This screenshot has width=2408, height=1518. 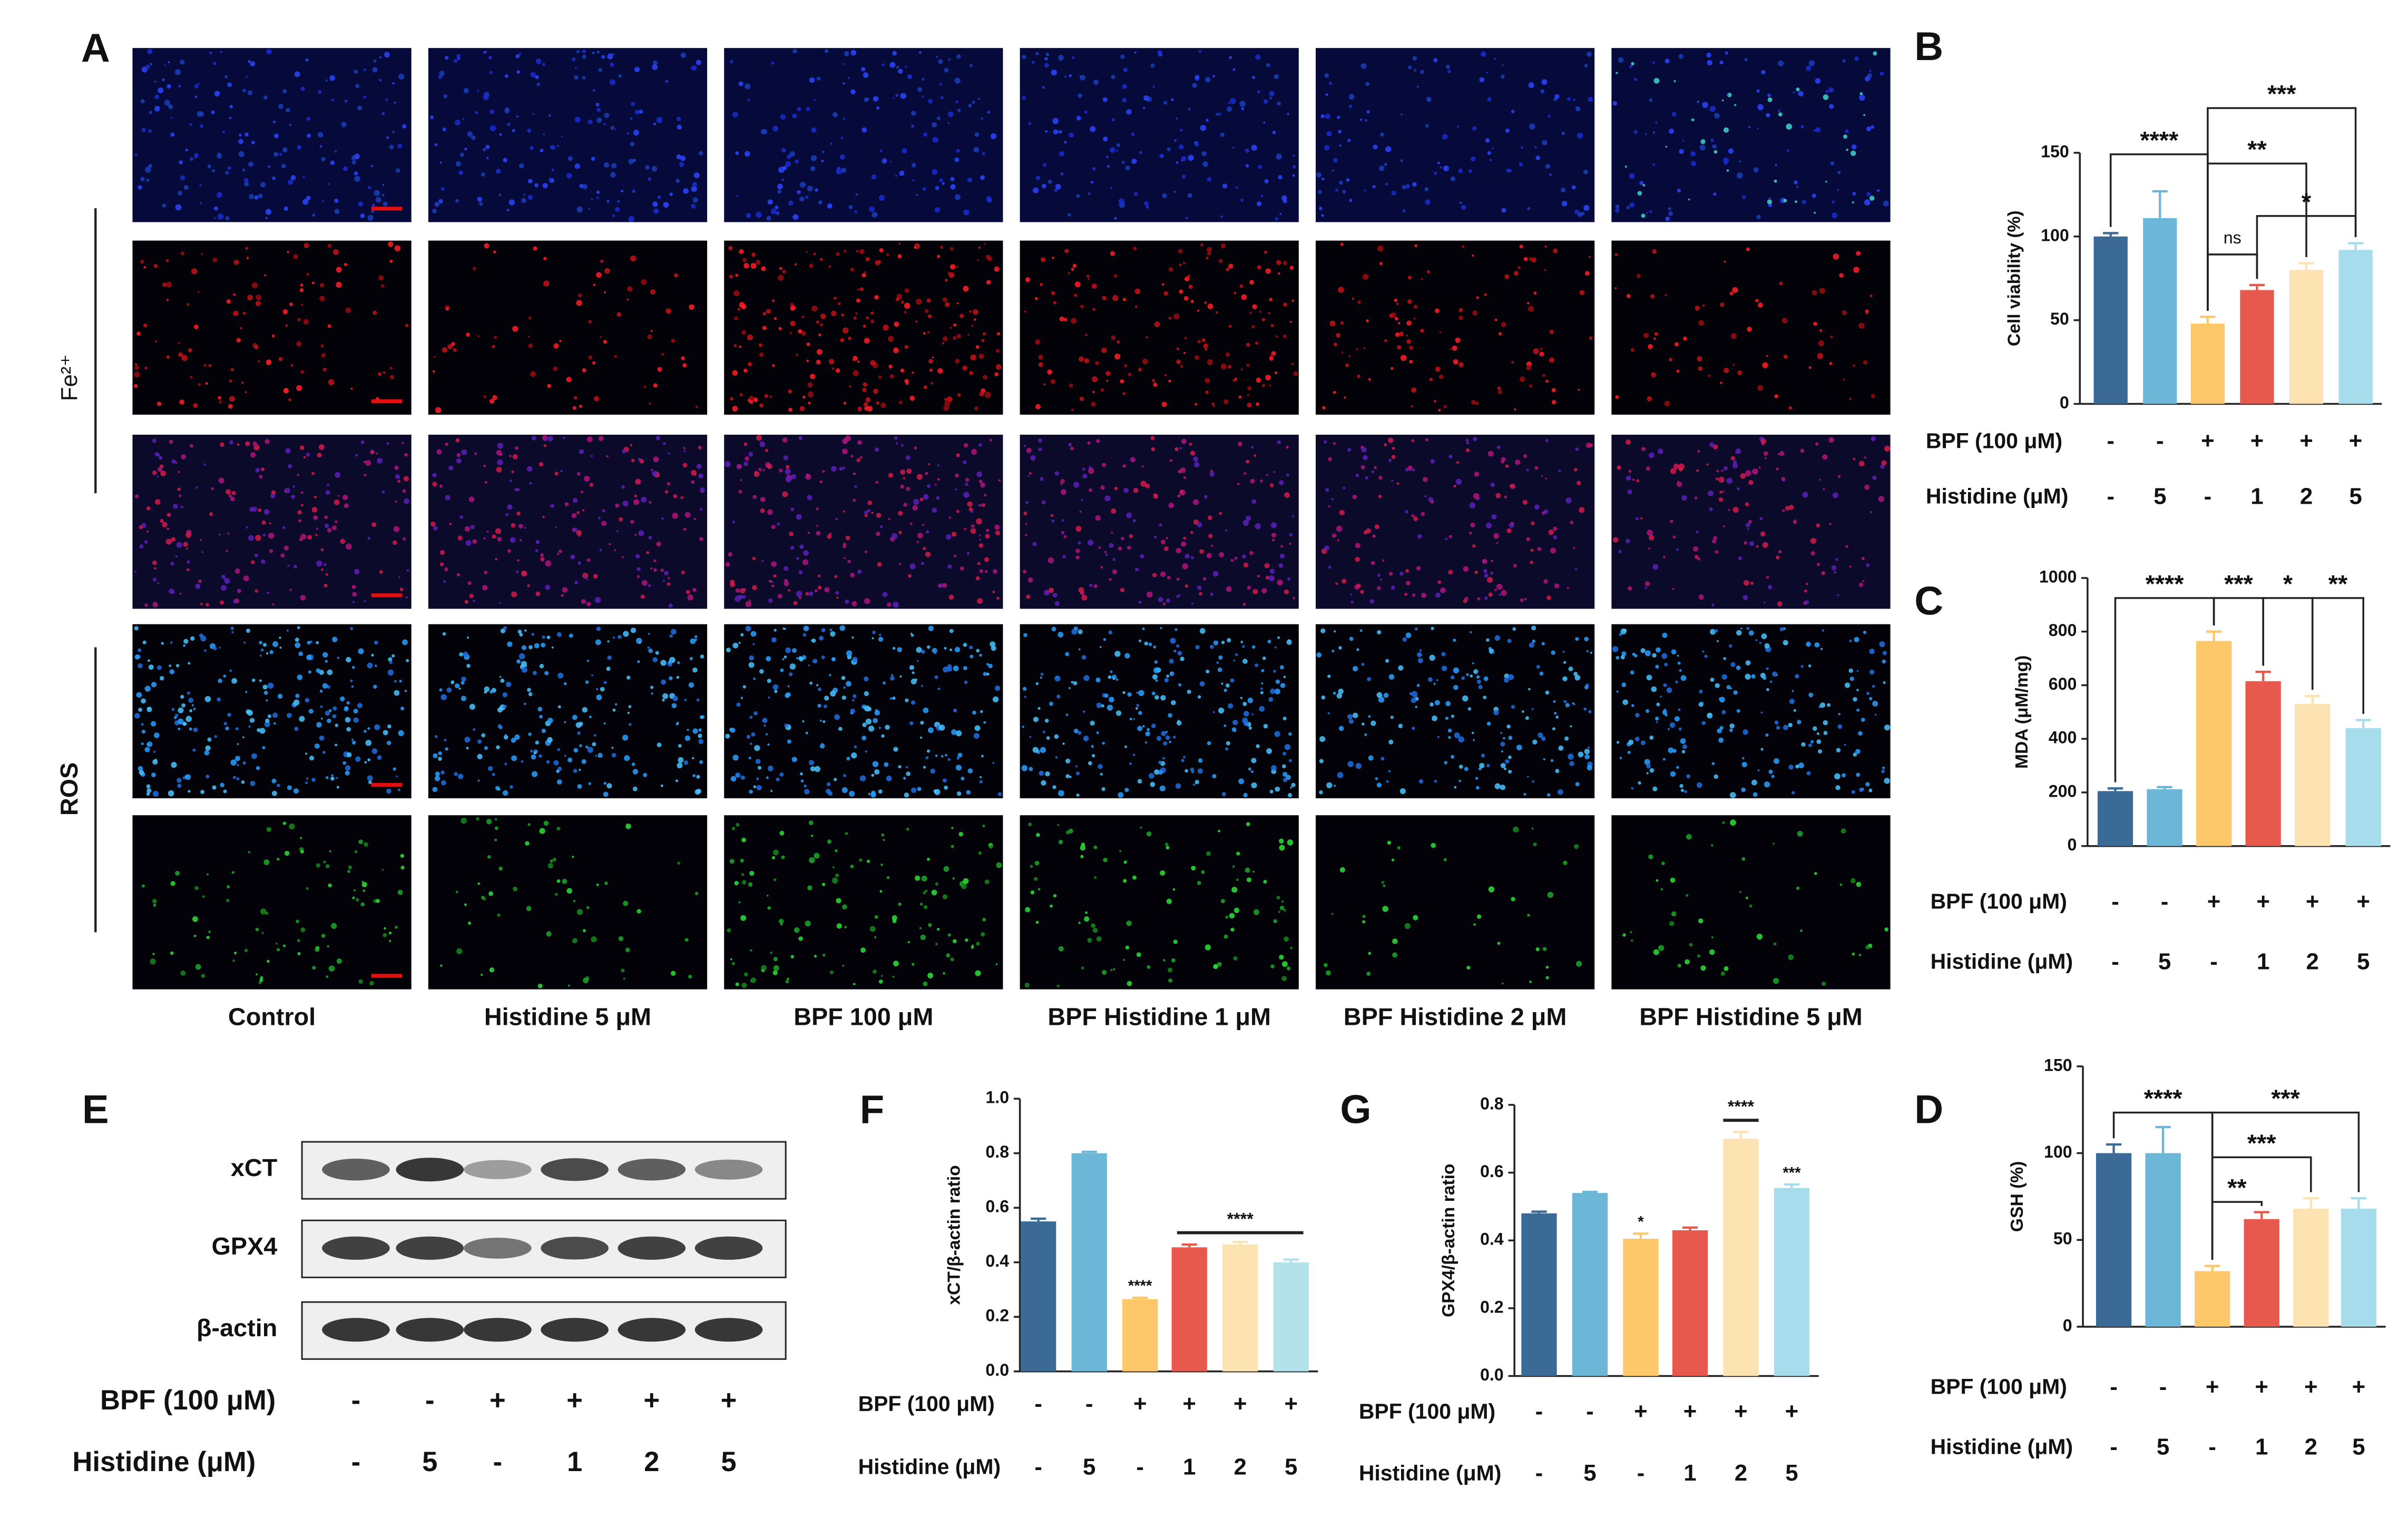 I want to click on image-frame, so click(x=863, y=903).